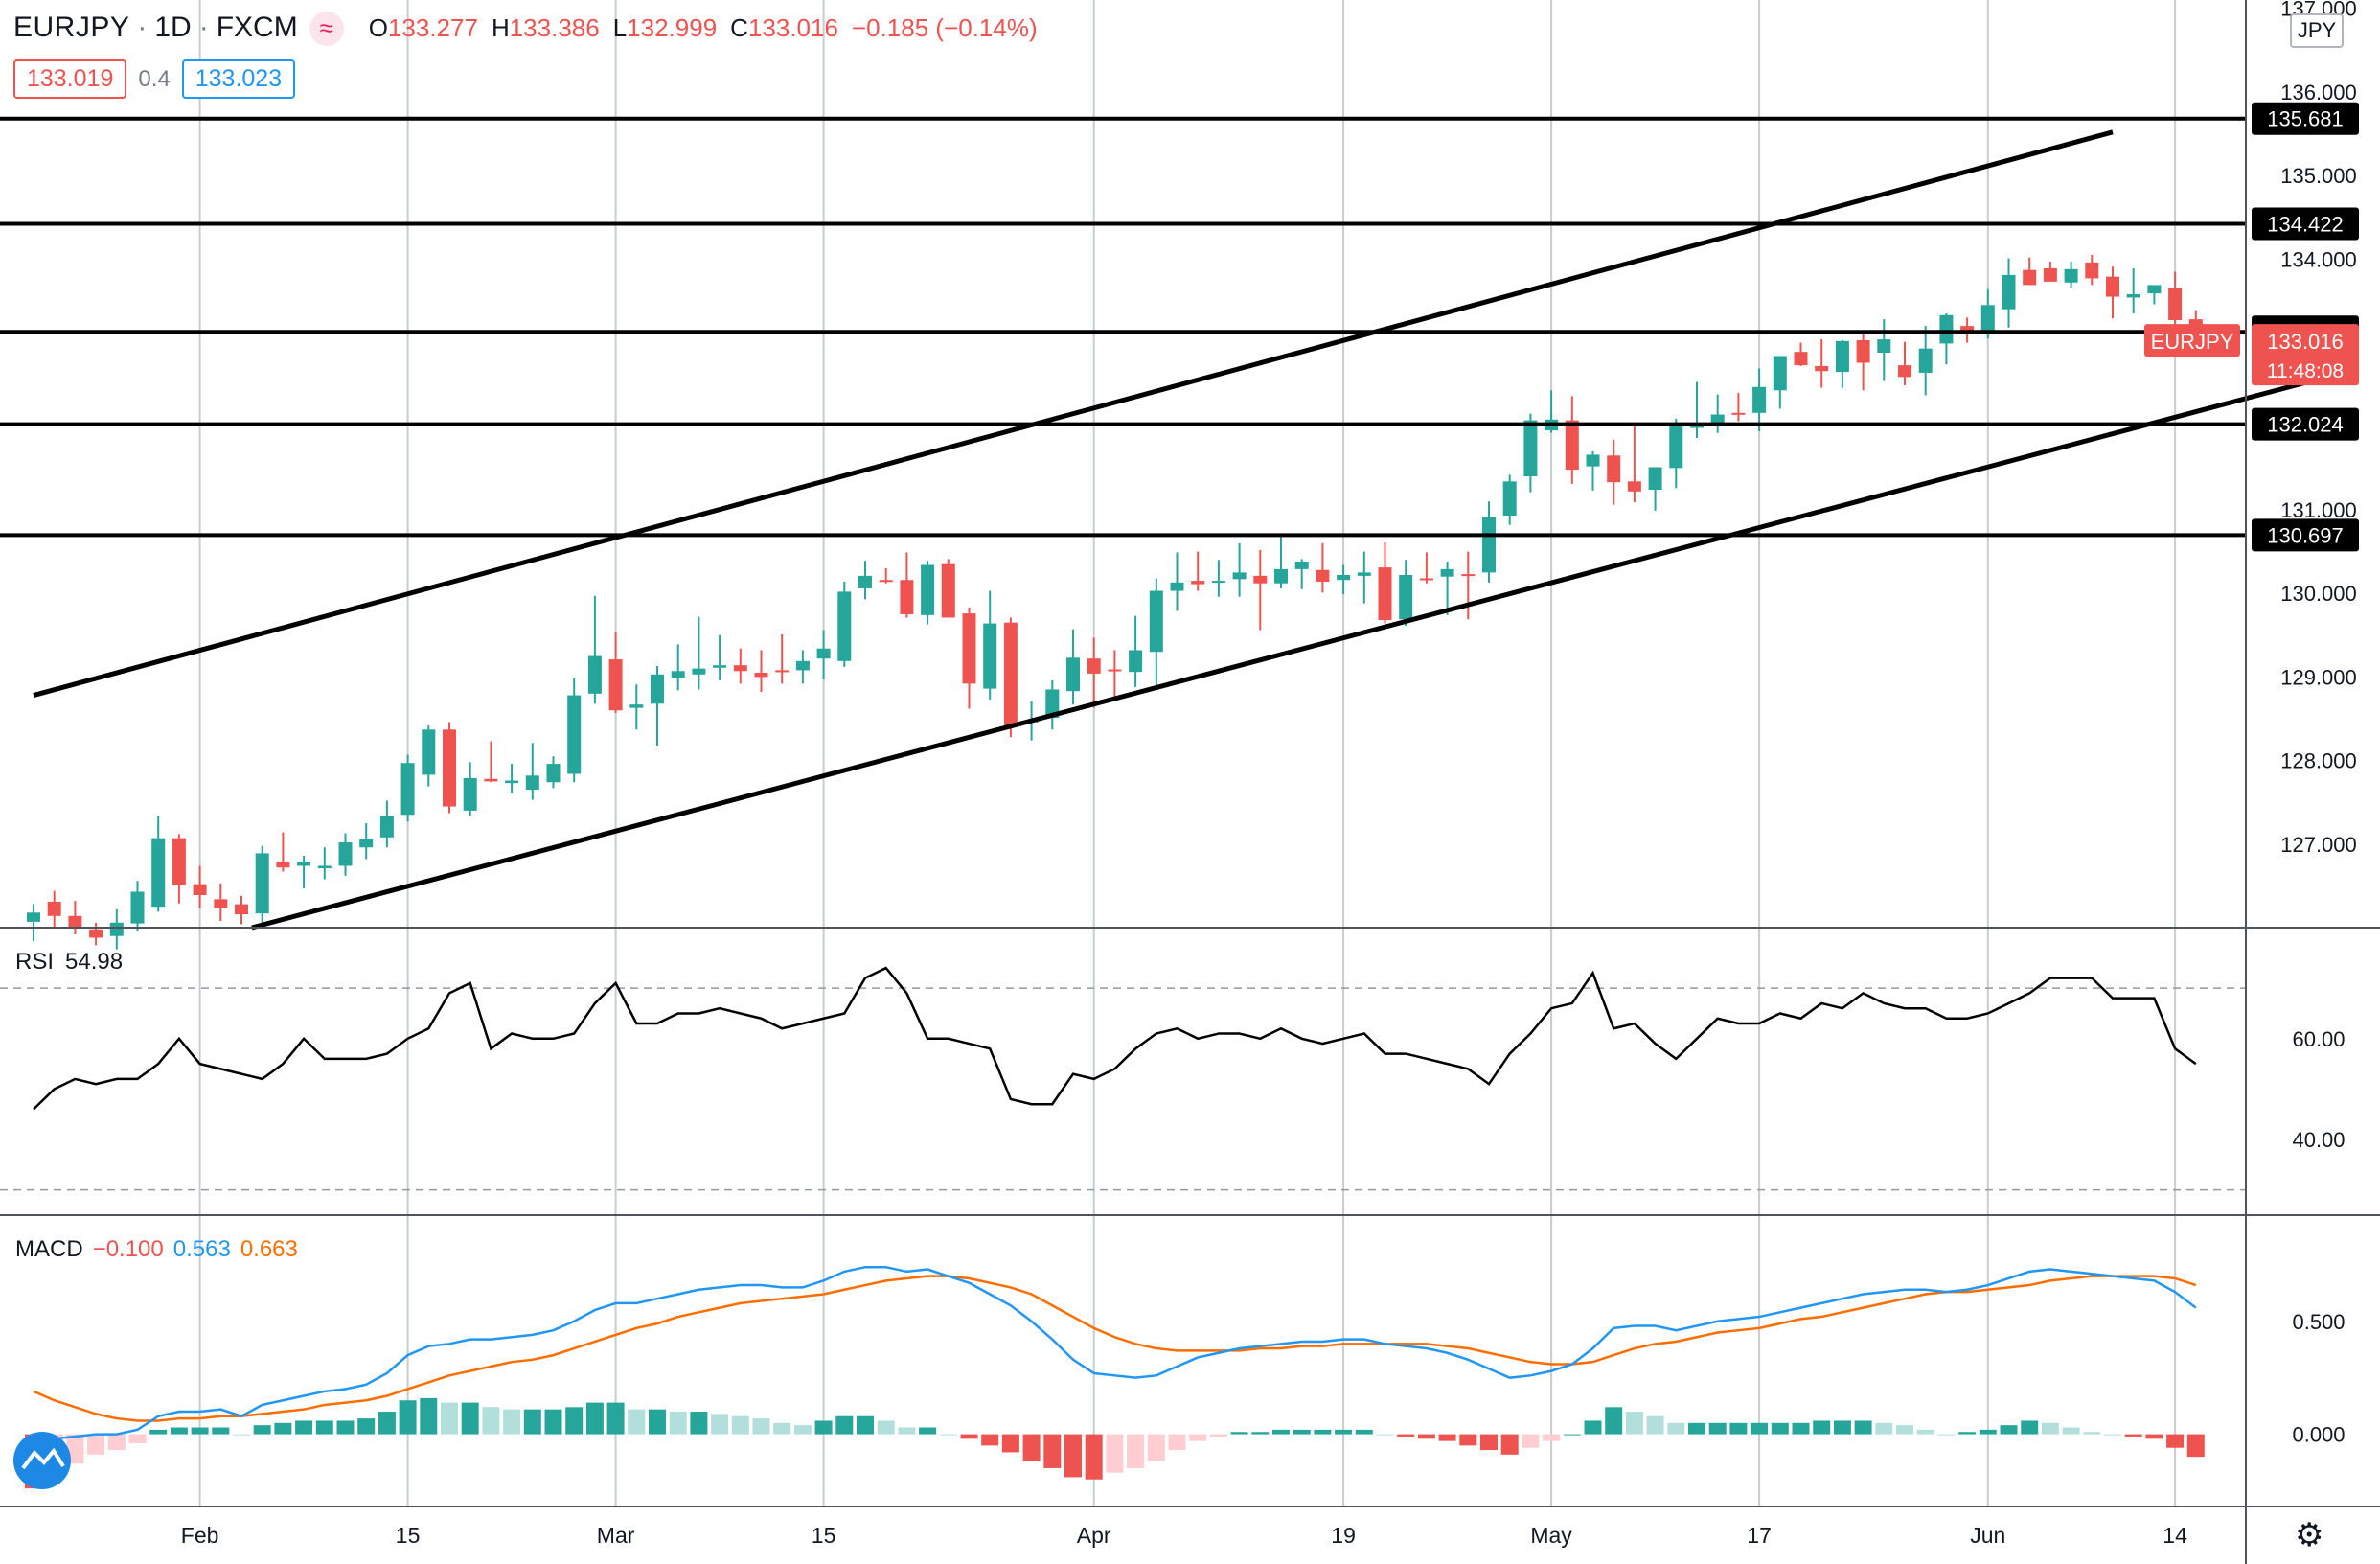 The height and width of the screenshot is (1564, 2380). I want to click on symbol-name: EURJPY, so click(72, 27).